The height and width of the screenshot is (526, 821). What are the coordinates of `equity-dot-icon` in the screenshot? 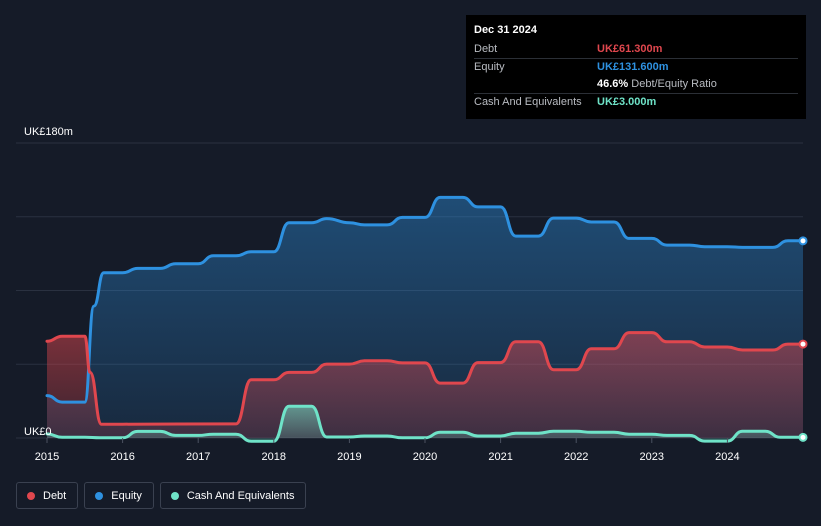 It's located at (99, 495).